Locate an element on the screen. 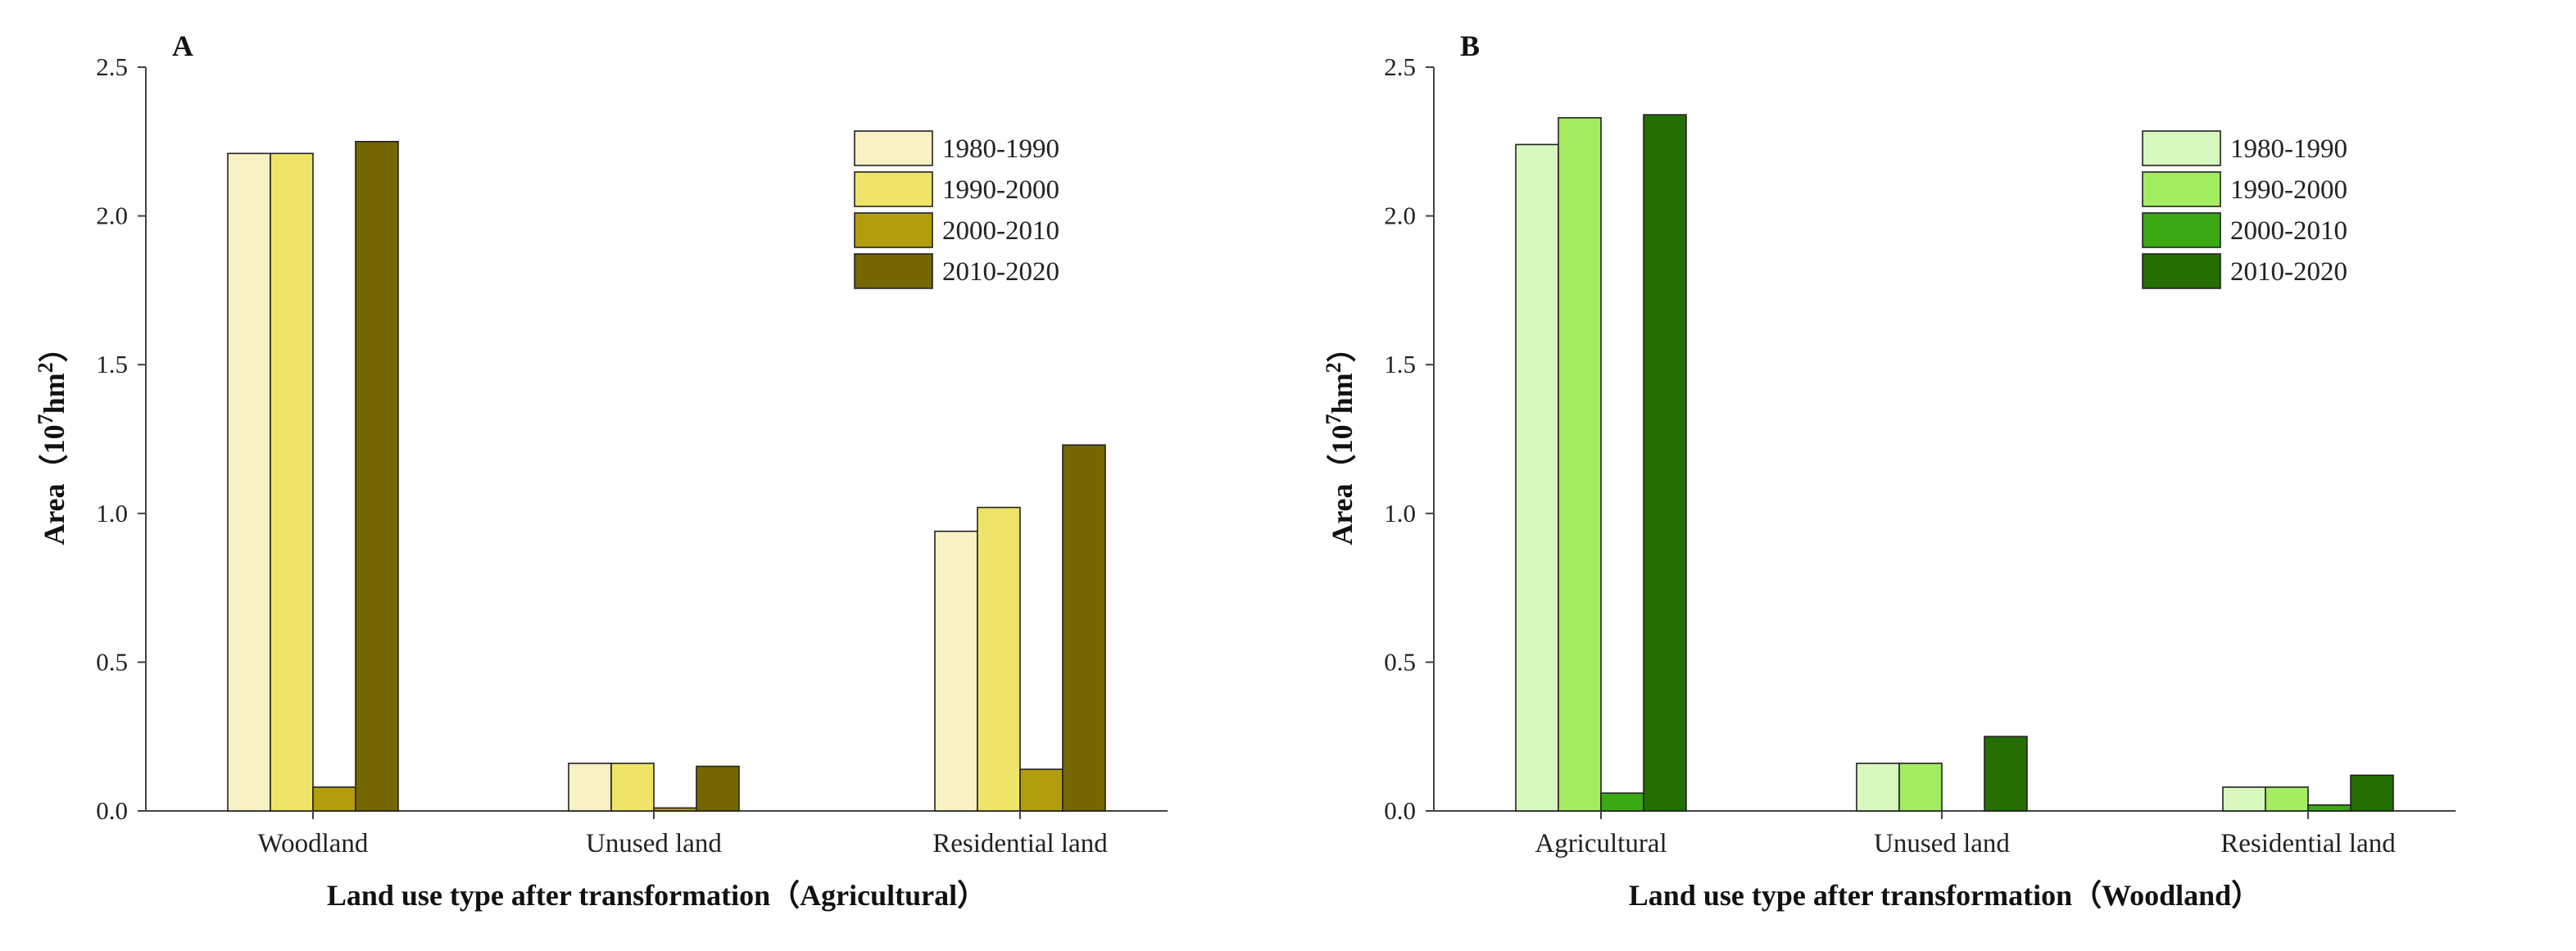  bar-woodland-1990-2000 is located at coordinates (292, 482).